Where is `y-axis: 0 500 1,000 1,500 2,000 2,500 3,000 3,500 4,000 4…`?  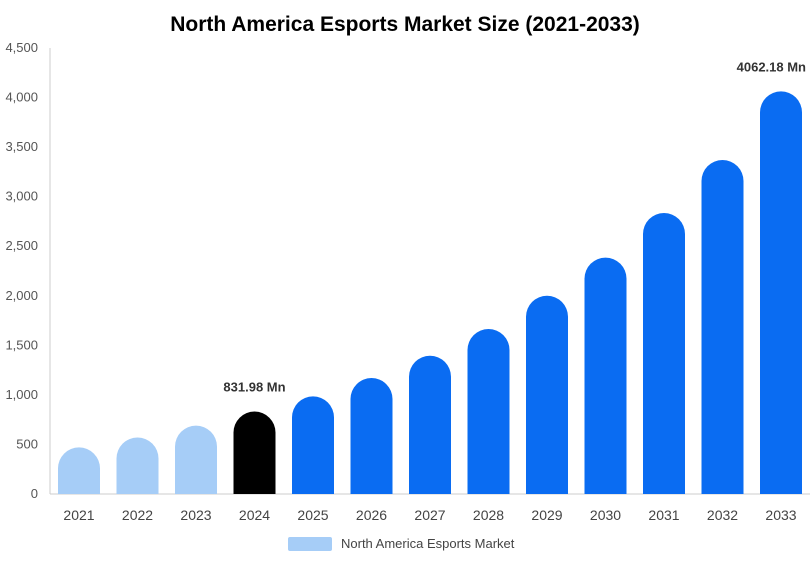
y-axis: 0 500 1,000 1,500 2,000 2,500 3,000 3,500 4,000 4… is located at coordinates (21, 270).